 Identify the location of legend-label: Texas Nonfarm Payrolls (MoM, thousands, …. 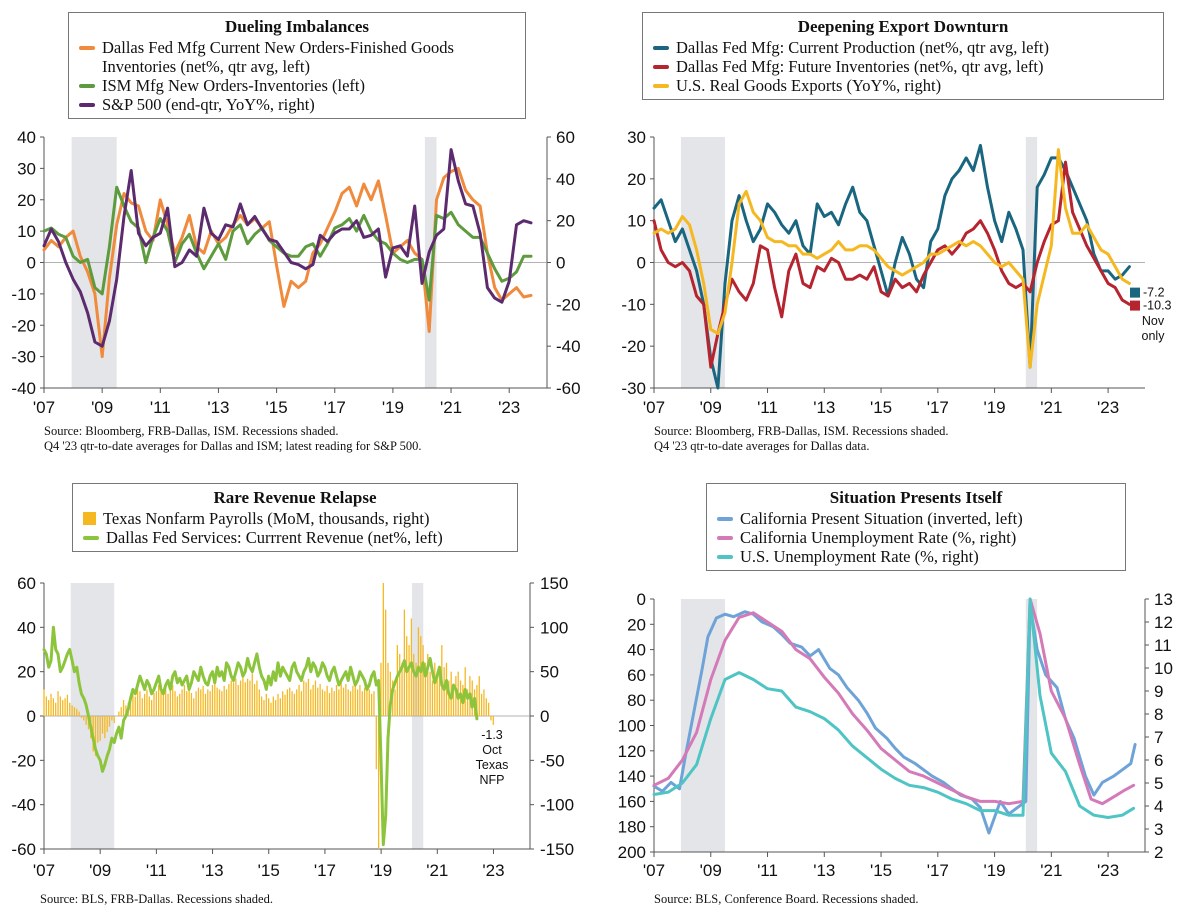
(266, 518).